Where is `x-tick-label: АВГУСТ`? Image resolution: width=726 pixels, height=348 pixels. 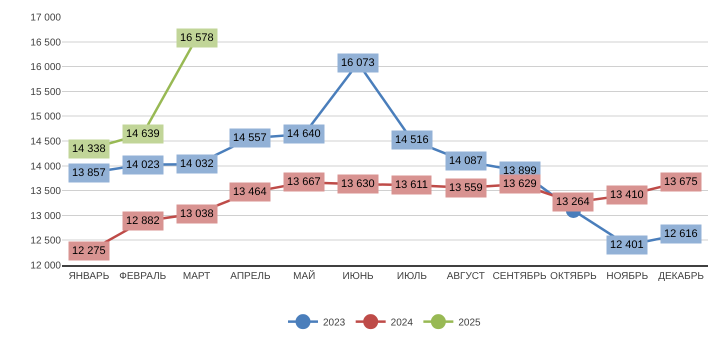 x-tick-label: АВГУСТ is located at coordinates (465, 276).